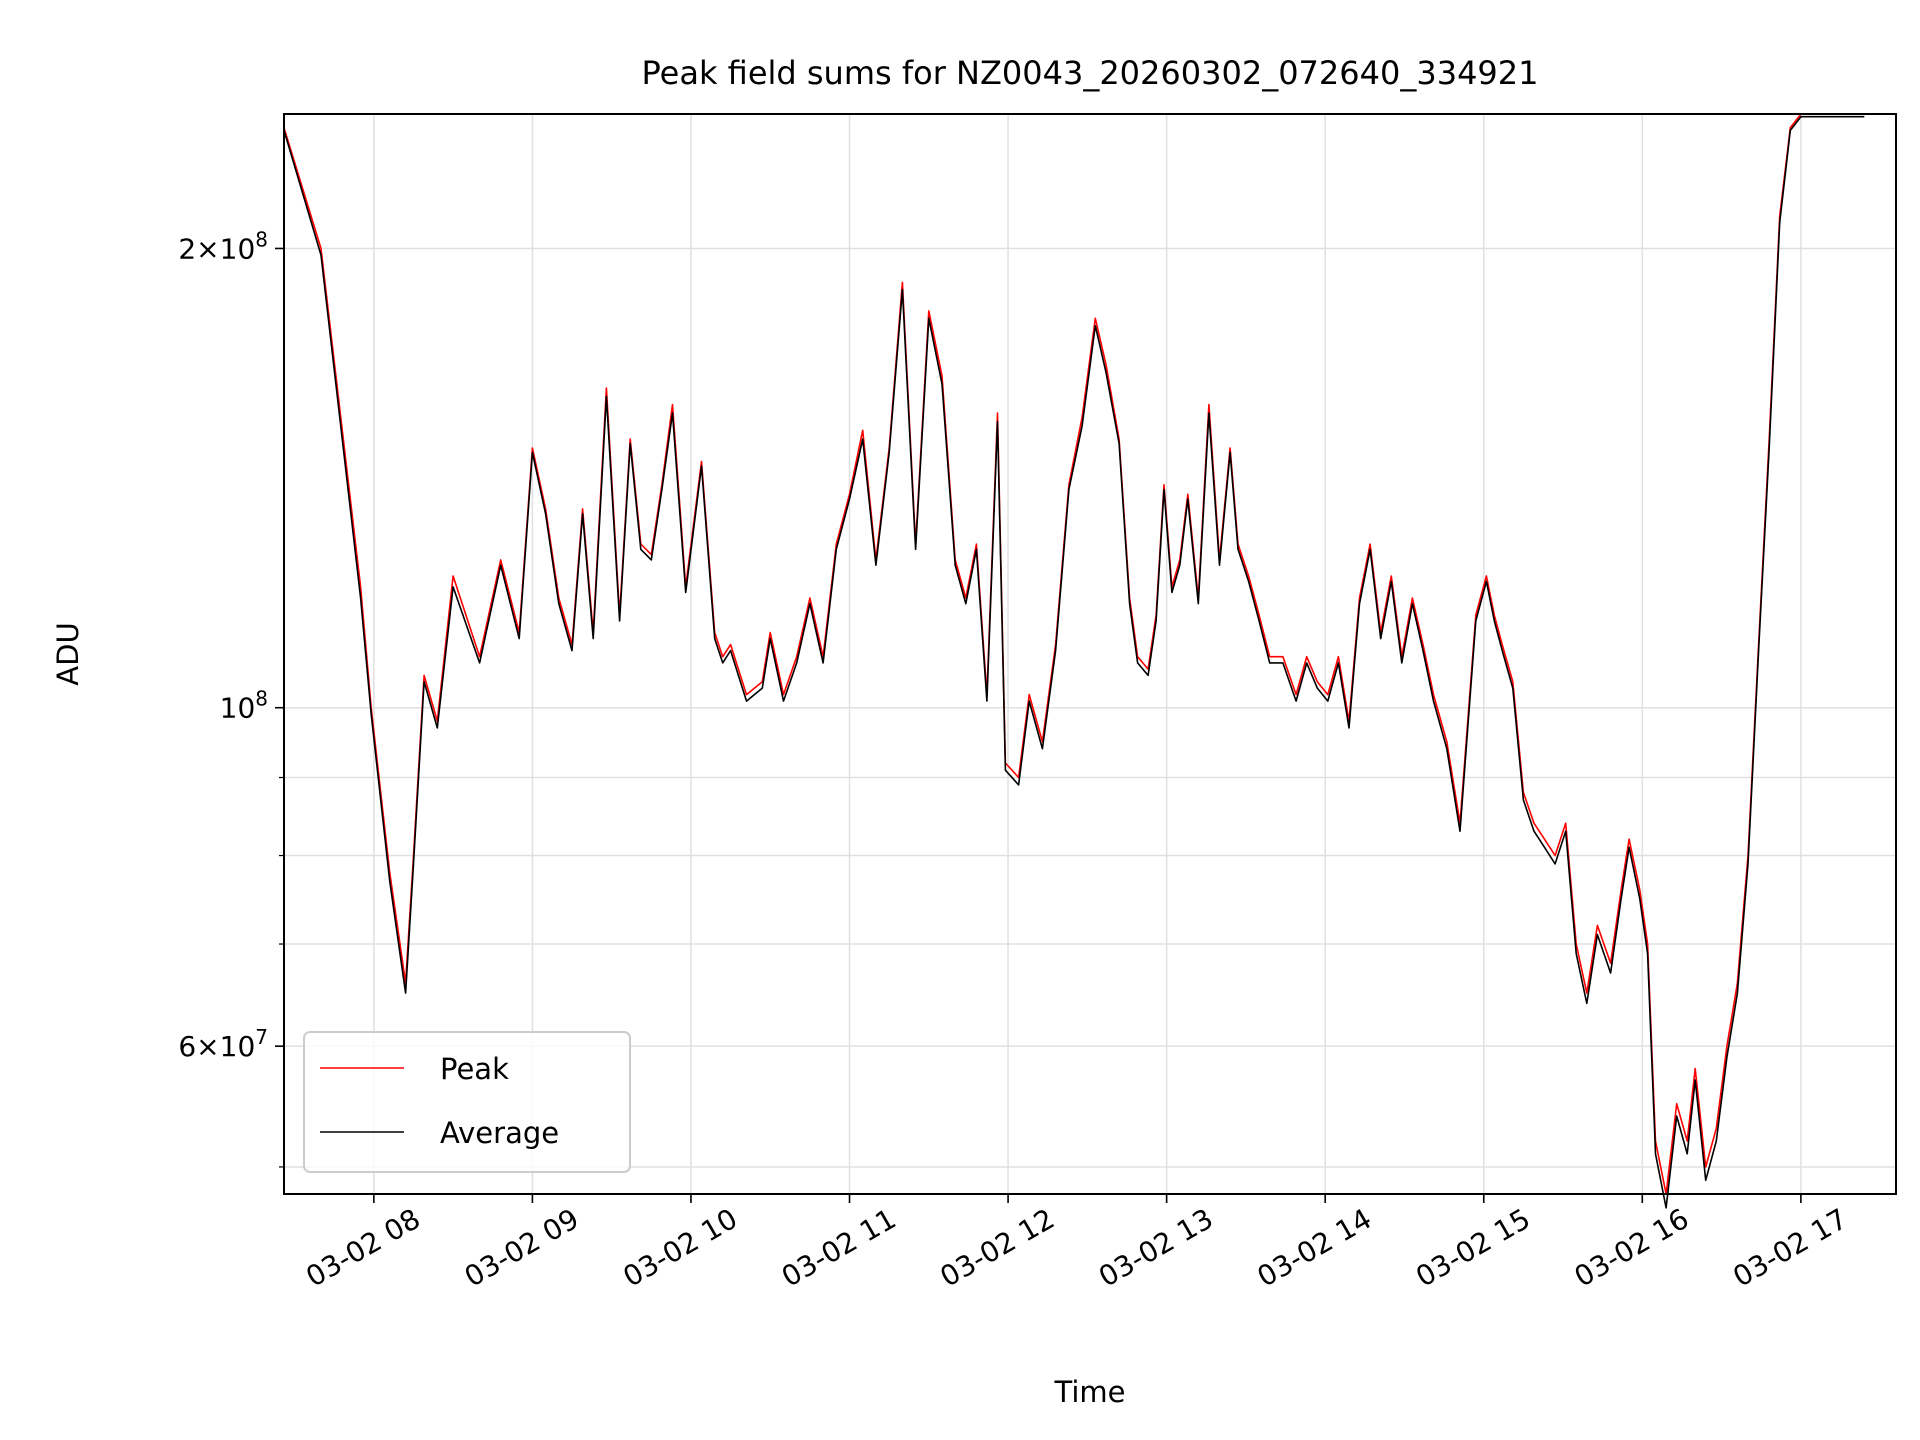 The height and width of the screenshot is (1440, 1920). Describe the element at coordinates (474, 1069) in the screenshot. I see `legend-label-peak: Peak` at that location.